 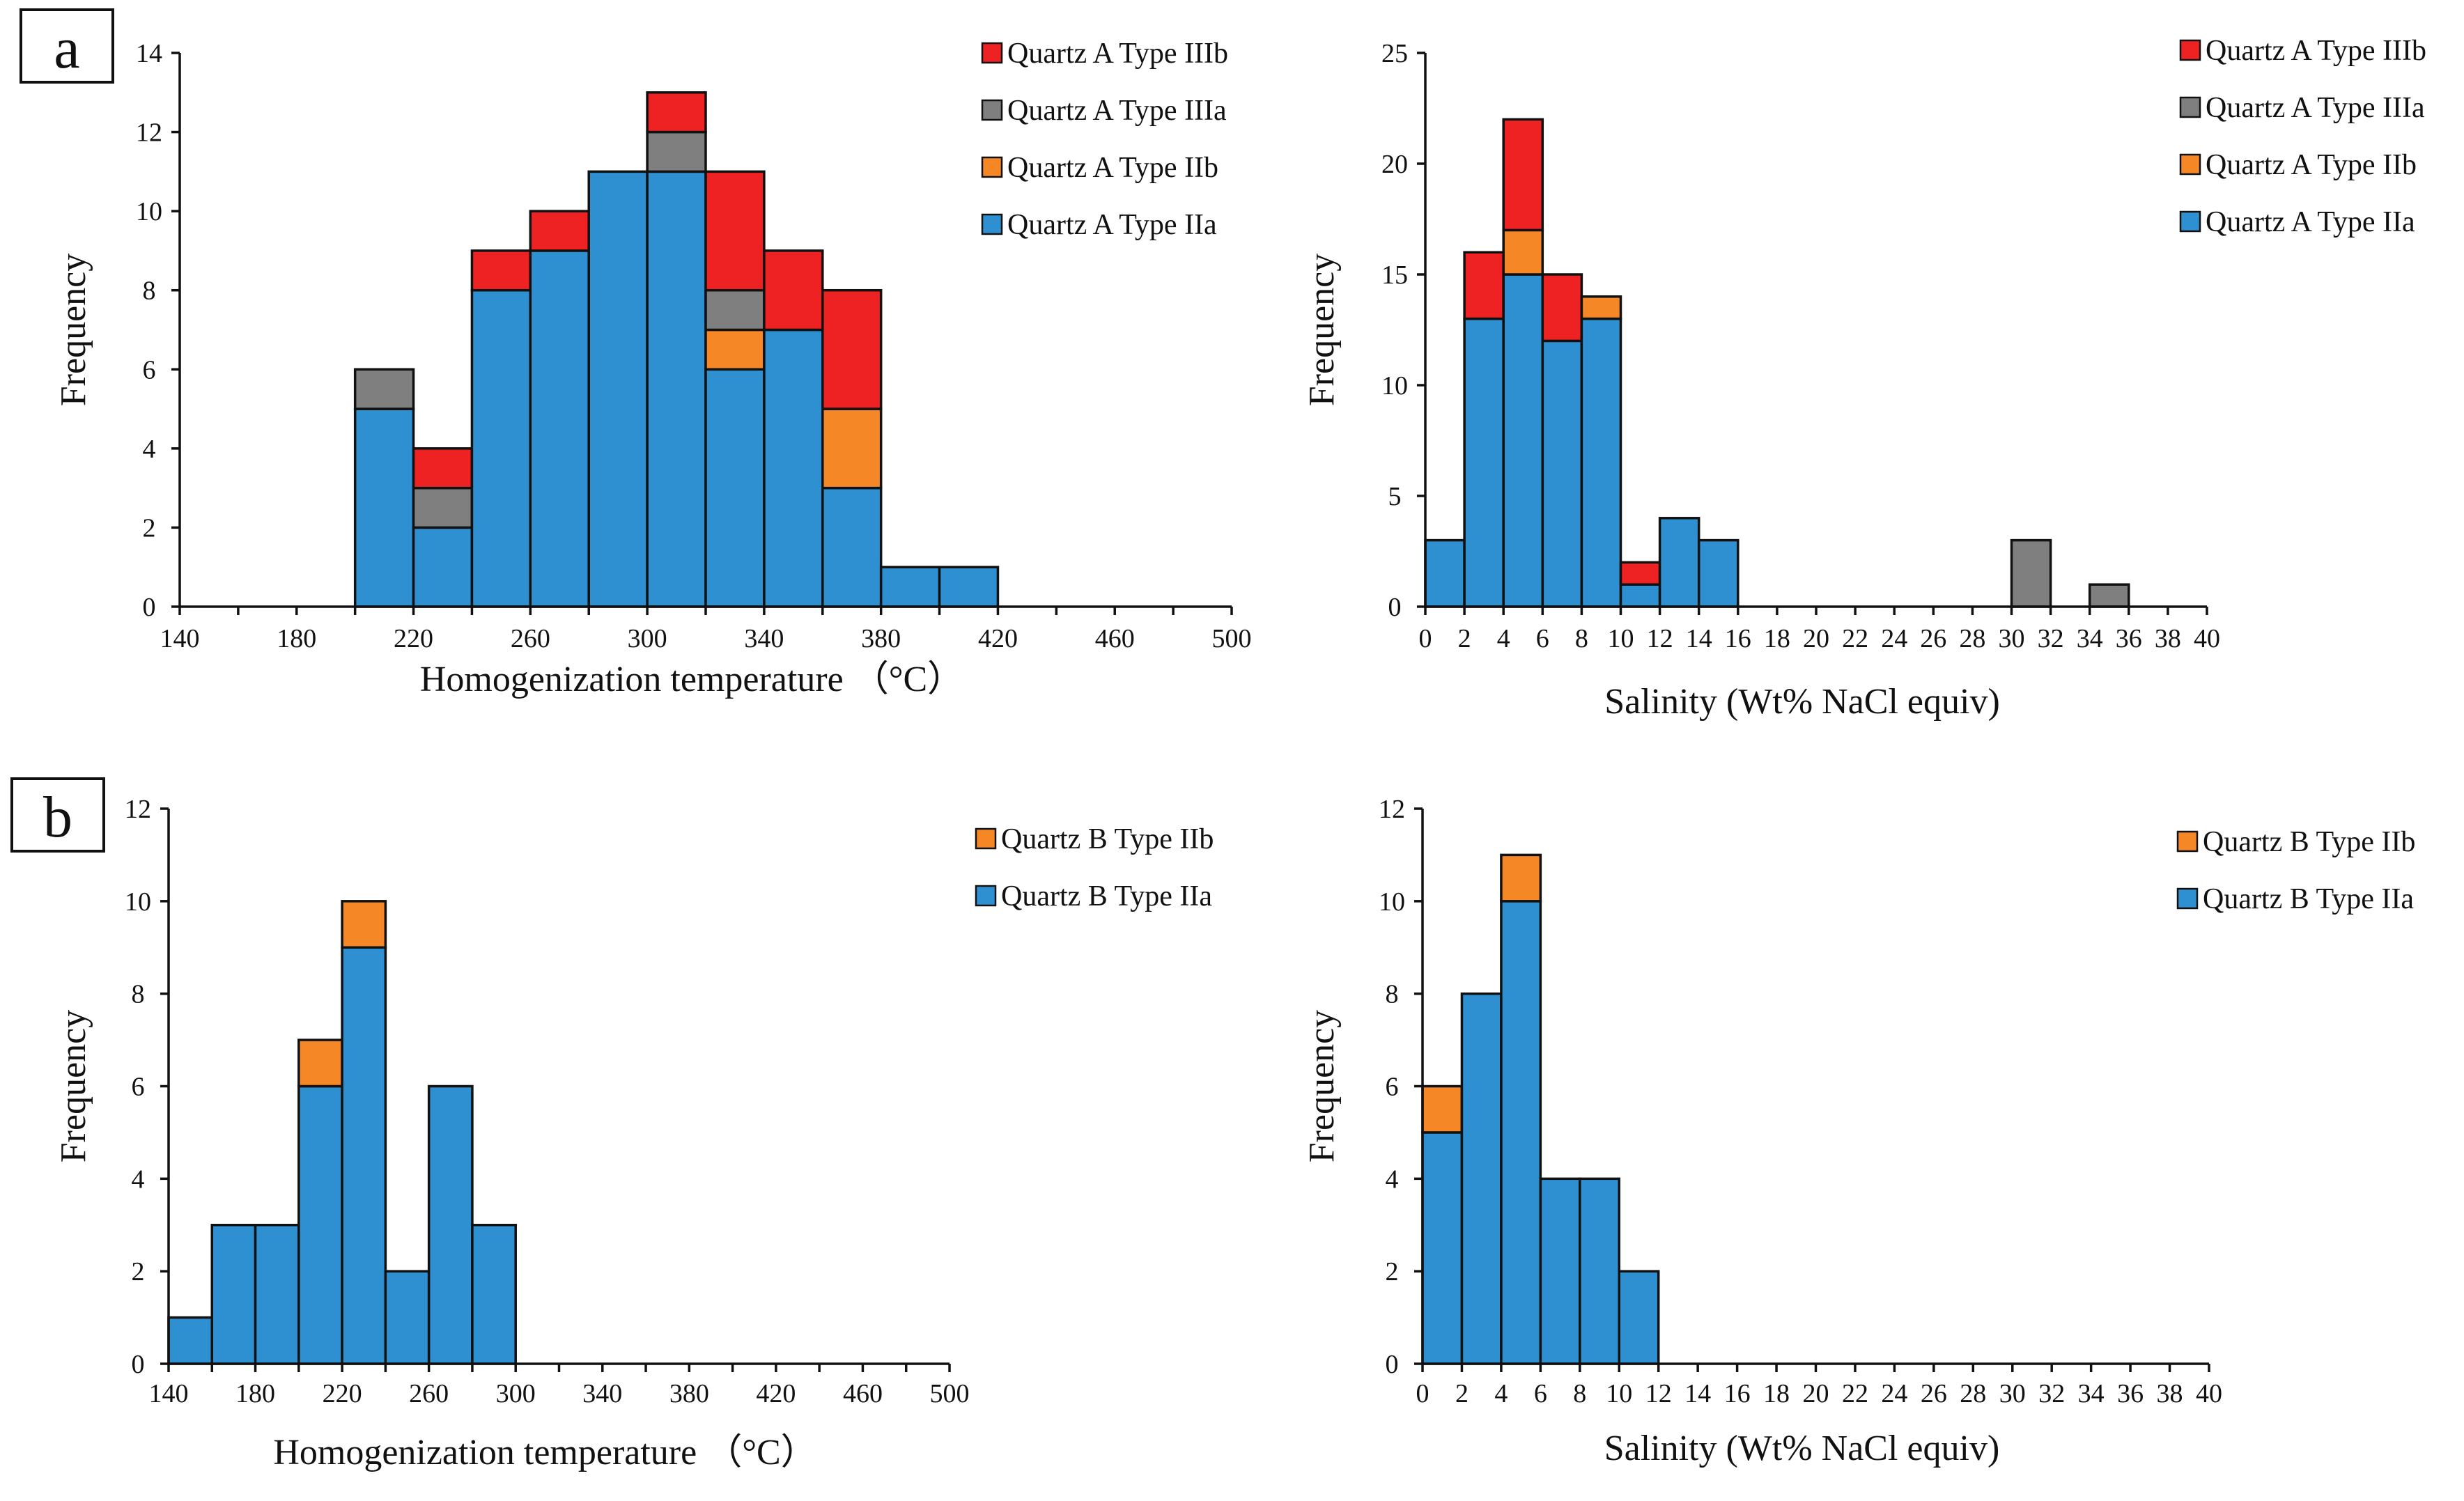 I want to click on y-tick-label: 25, so click(x=1395, y=53).